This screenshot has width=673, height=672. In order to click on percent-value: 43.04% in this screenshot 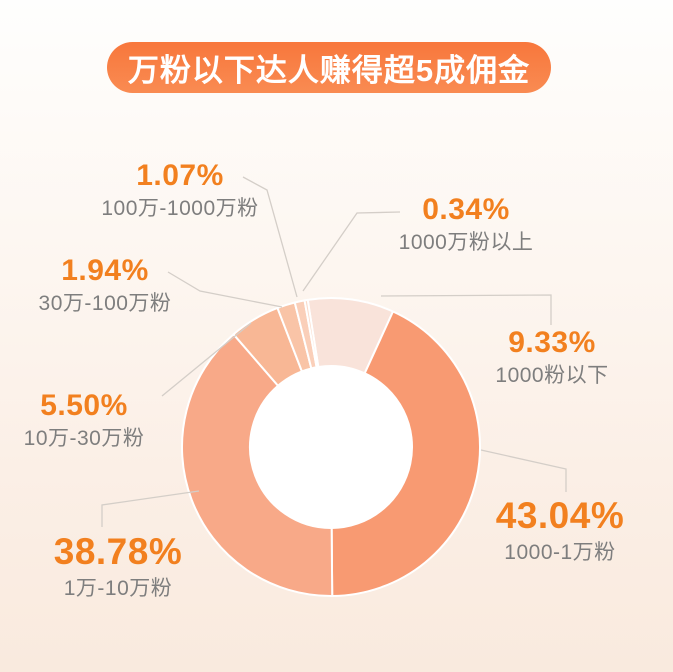, I will do `click(560, 515)`.